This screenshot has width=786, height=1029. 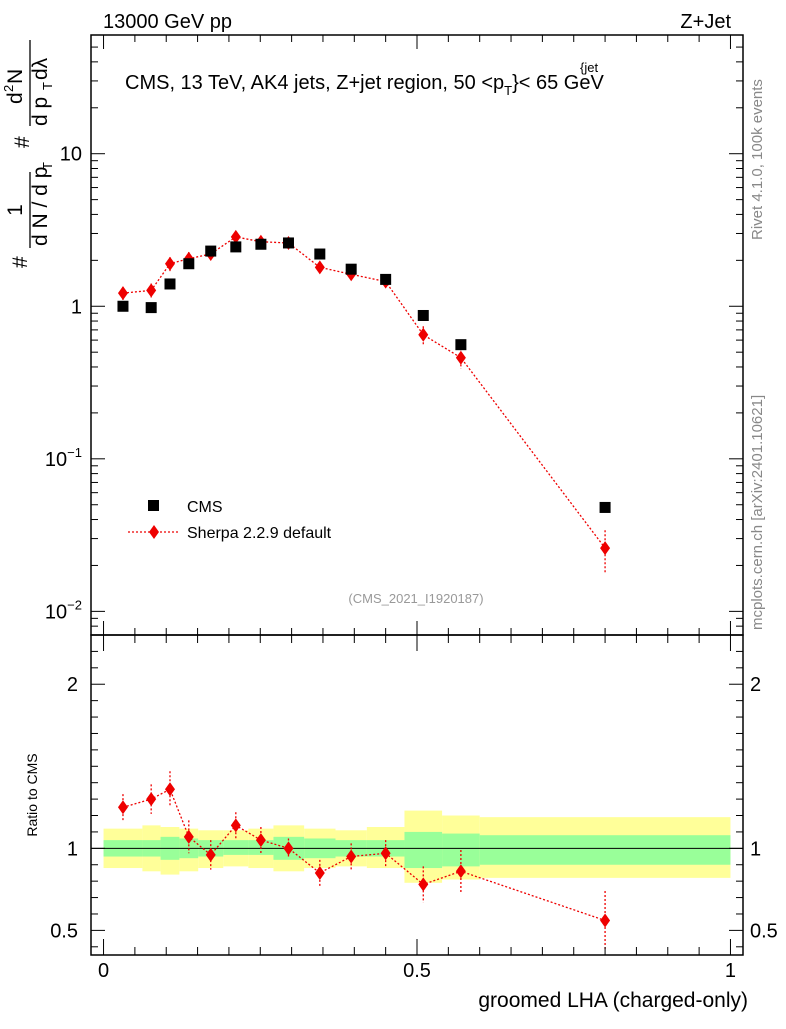 What do you see at coordinates (613, 1000) in the screenshot?
I see `x-axis-label: groomed LHA (charged-only)` at bounding box center [613, 1000].